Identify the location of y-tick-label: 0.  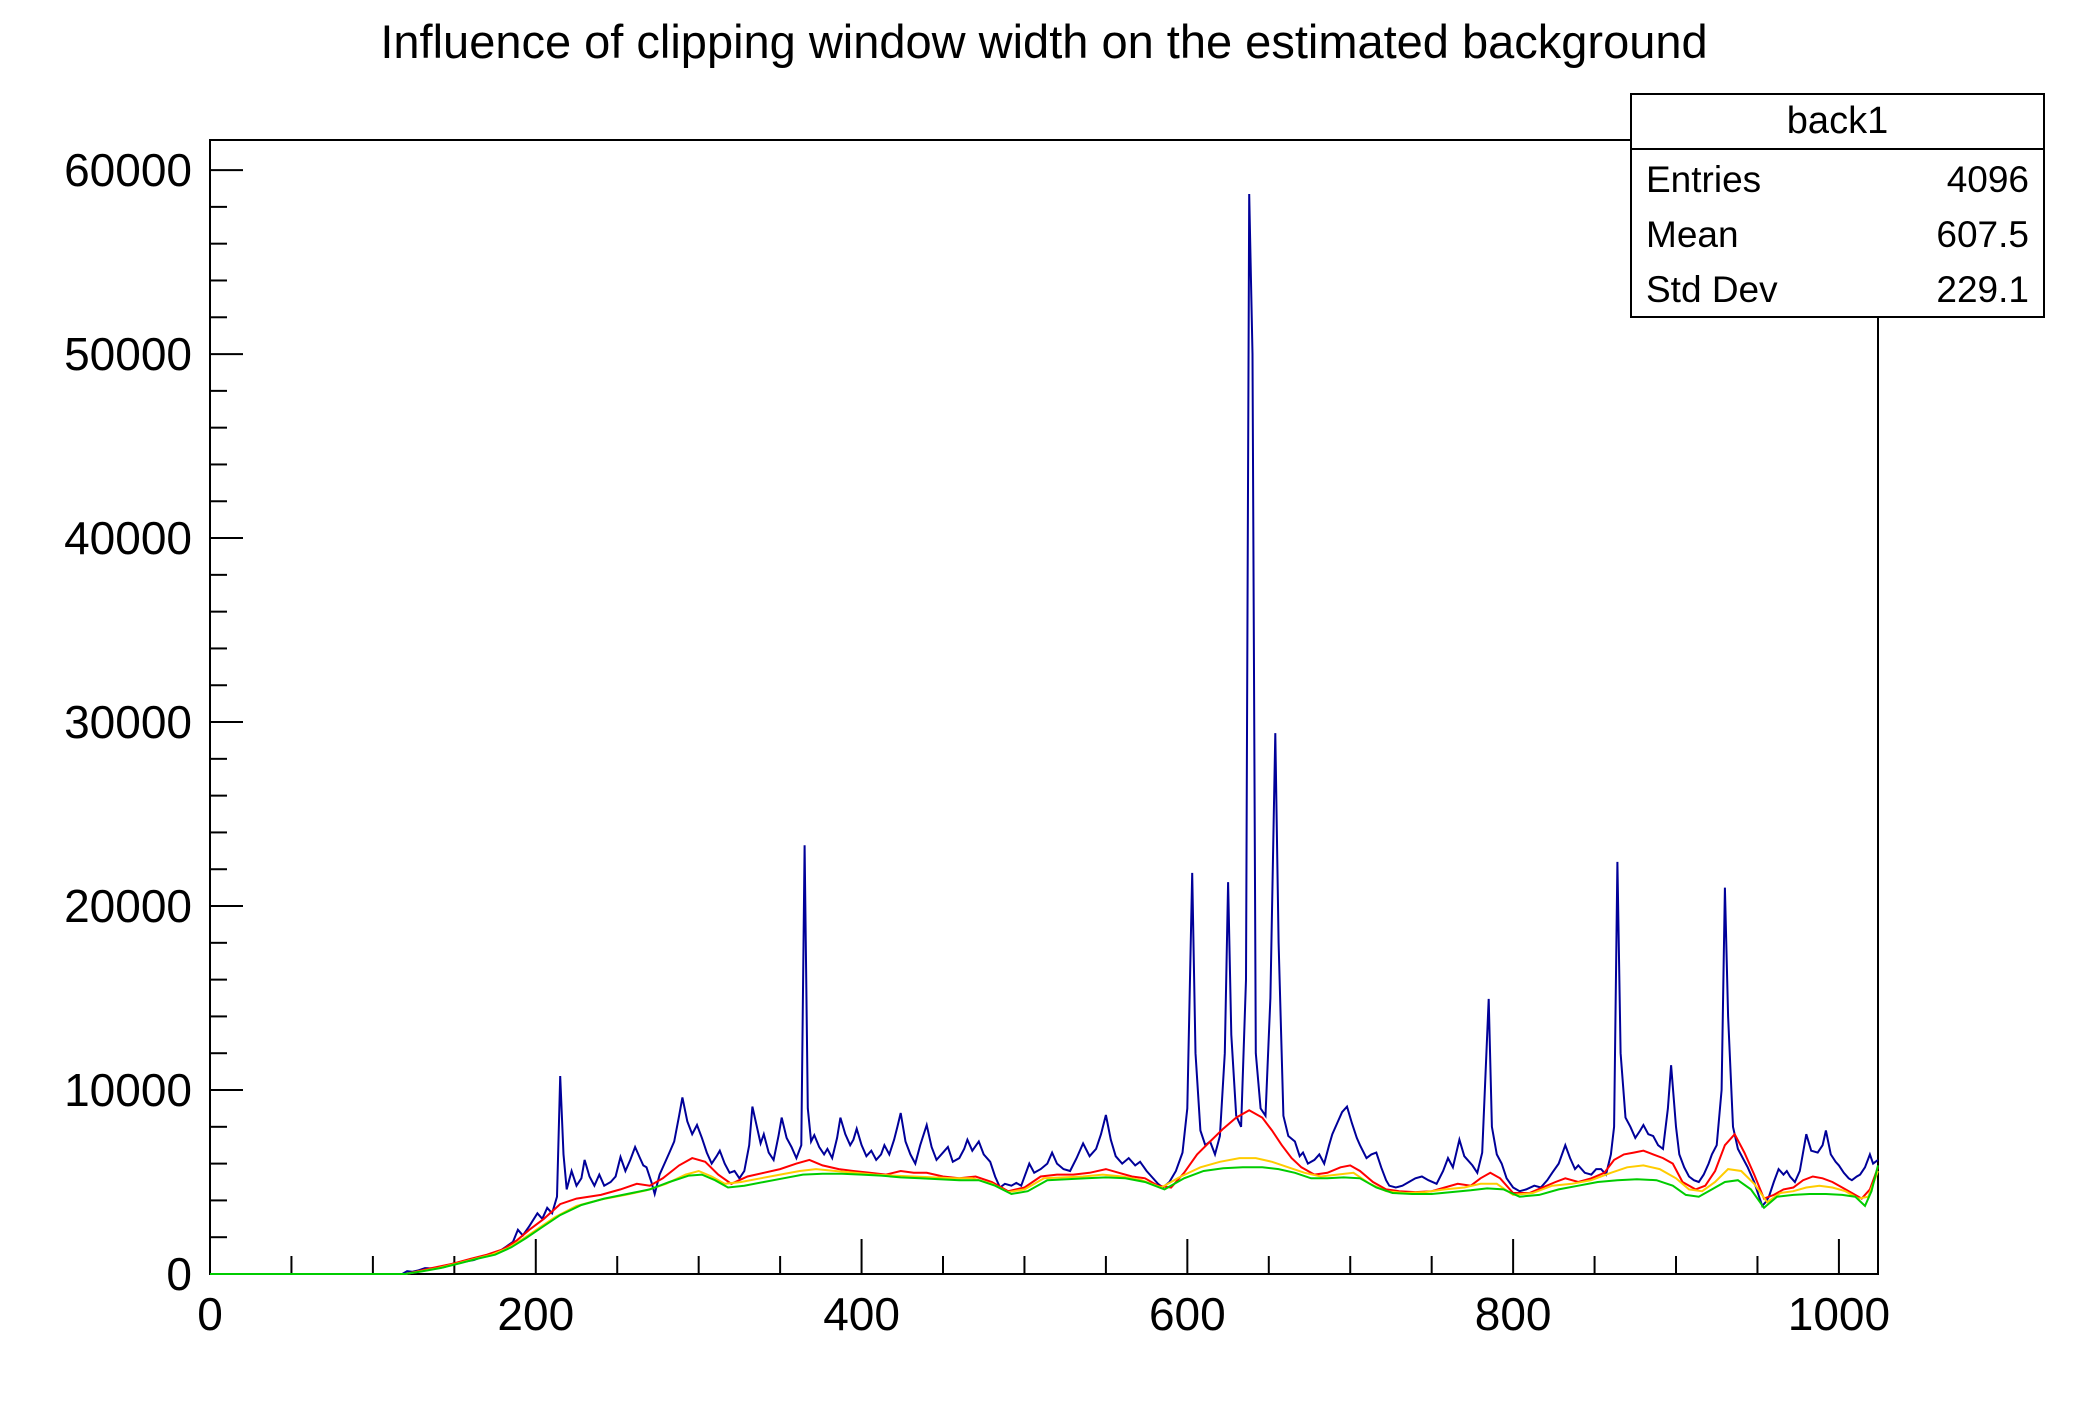
(179, 1274).